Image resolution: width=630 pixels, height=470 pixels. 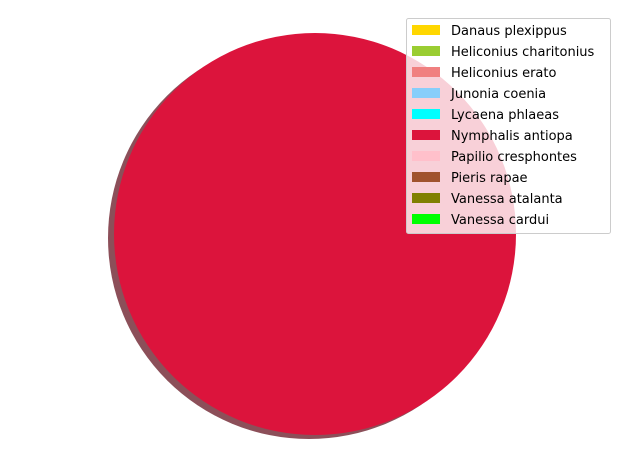 I want to click on legend-swatch-papilio-cresphontes, so click(x=426, y=156).